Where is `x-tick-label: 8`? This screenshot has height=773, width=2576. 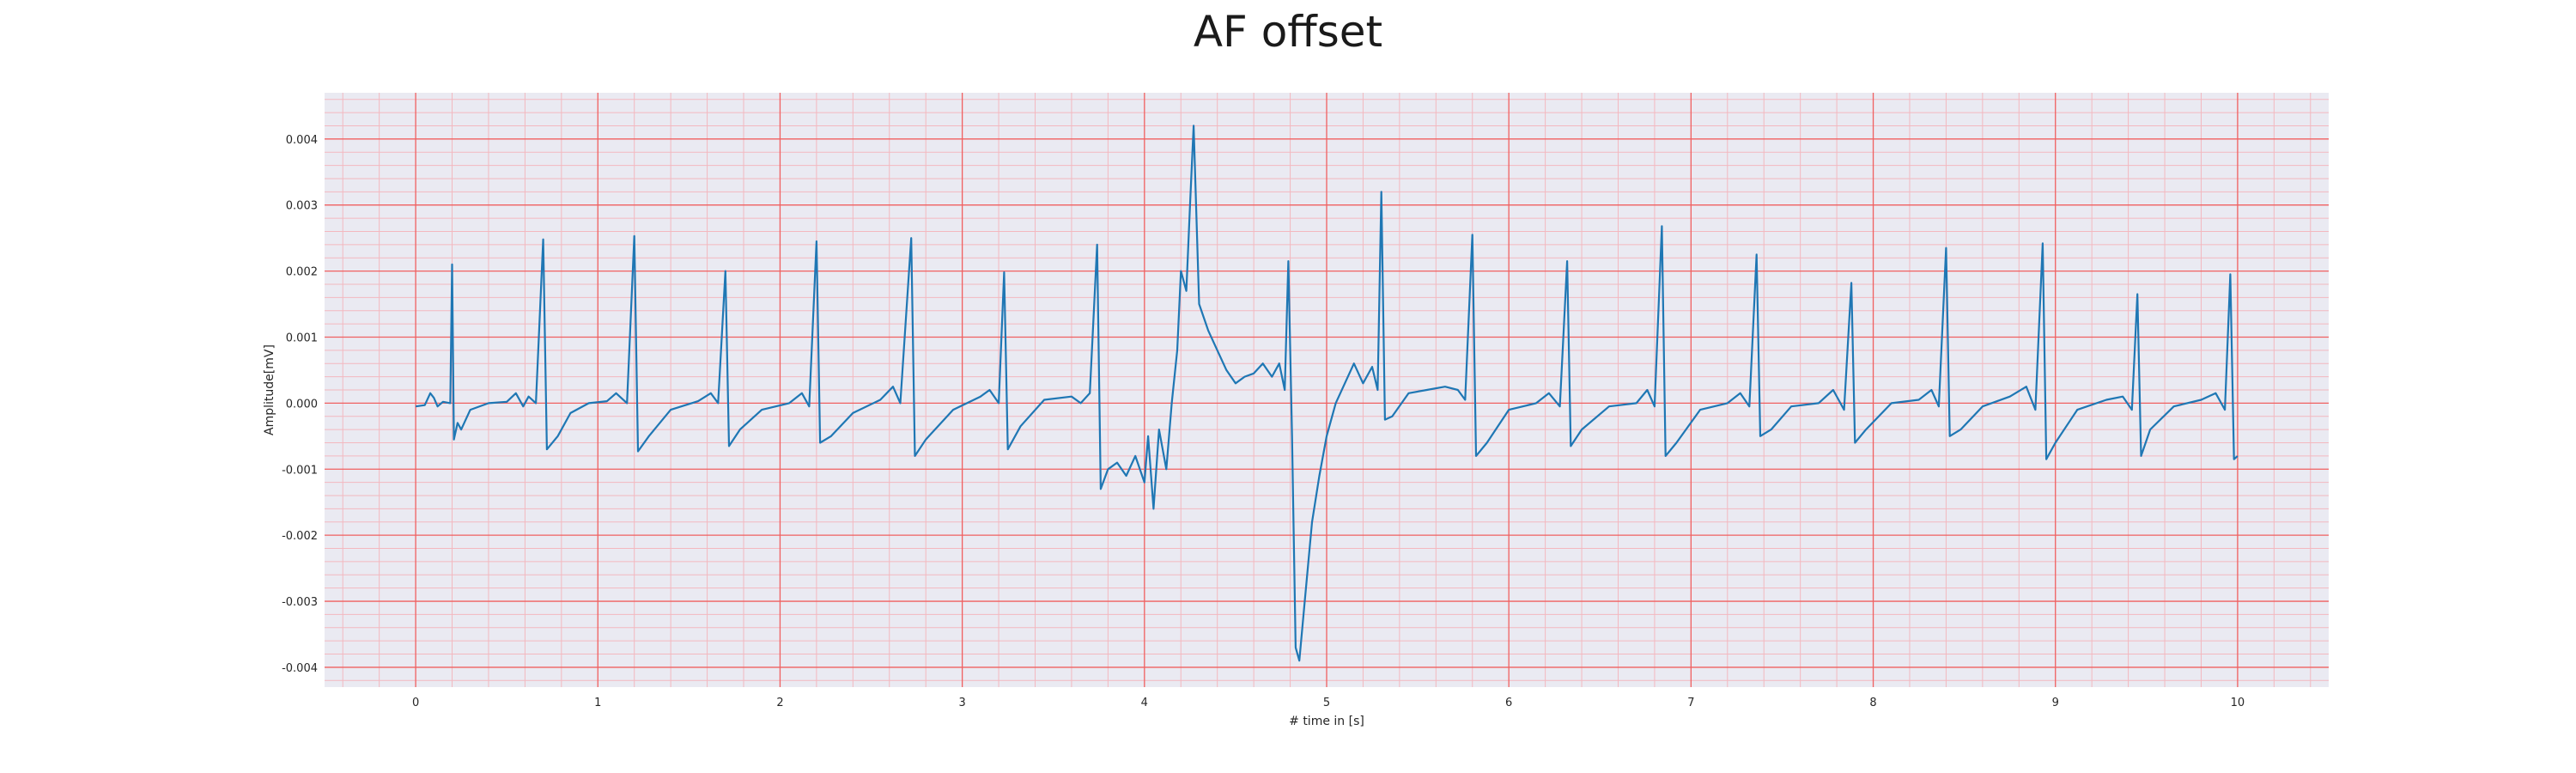
x-tick-label: 8 is located at coordinates (1872, 703).